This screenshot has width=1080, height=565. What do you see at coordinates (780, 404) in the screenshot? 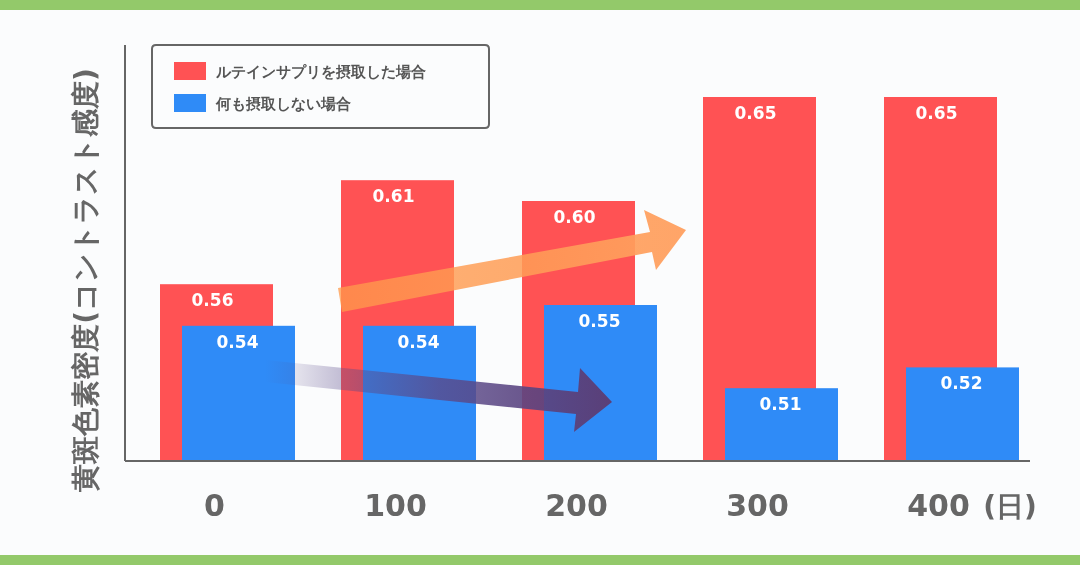
I see `data-label: 0.51` at bounding box center [780, 404].